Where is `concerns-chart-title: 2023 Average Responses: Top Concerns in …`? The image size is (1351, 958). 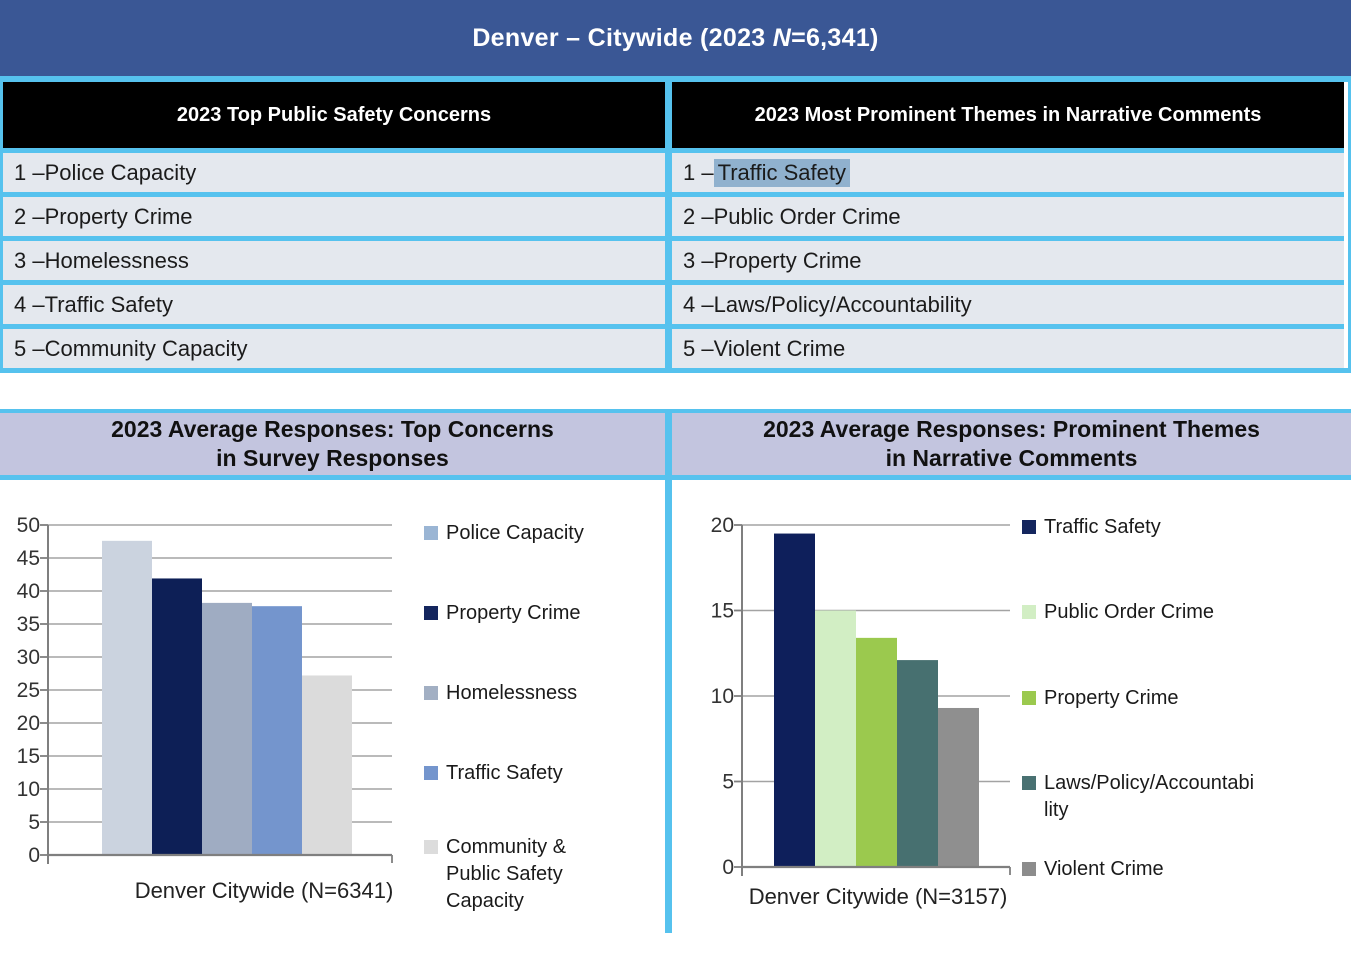
concerns-chart-title: 2023 Average Responses: Top Concerns in … is located at coordinates (332, 444).